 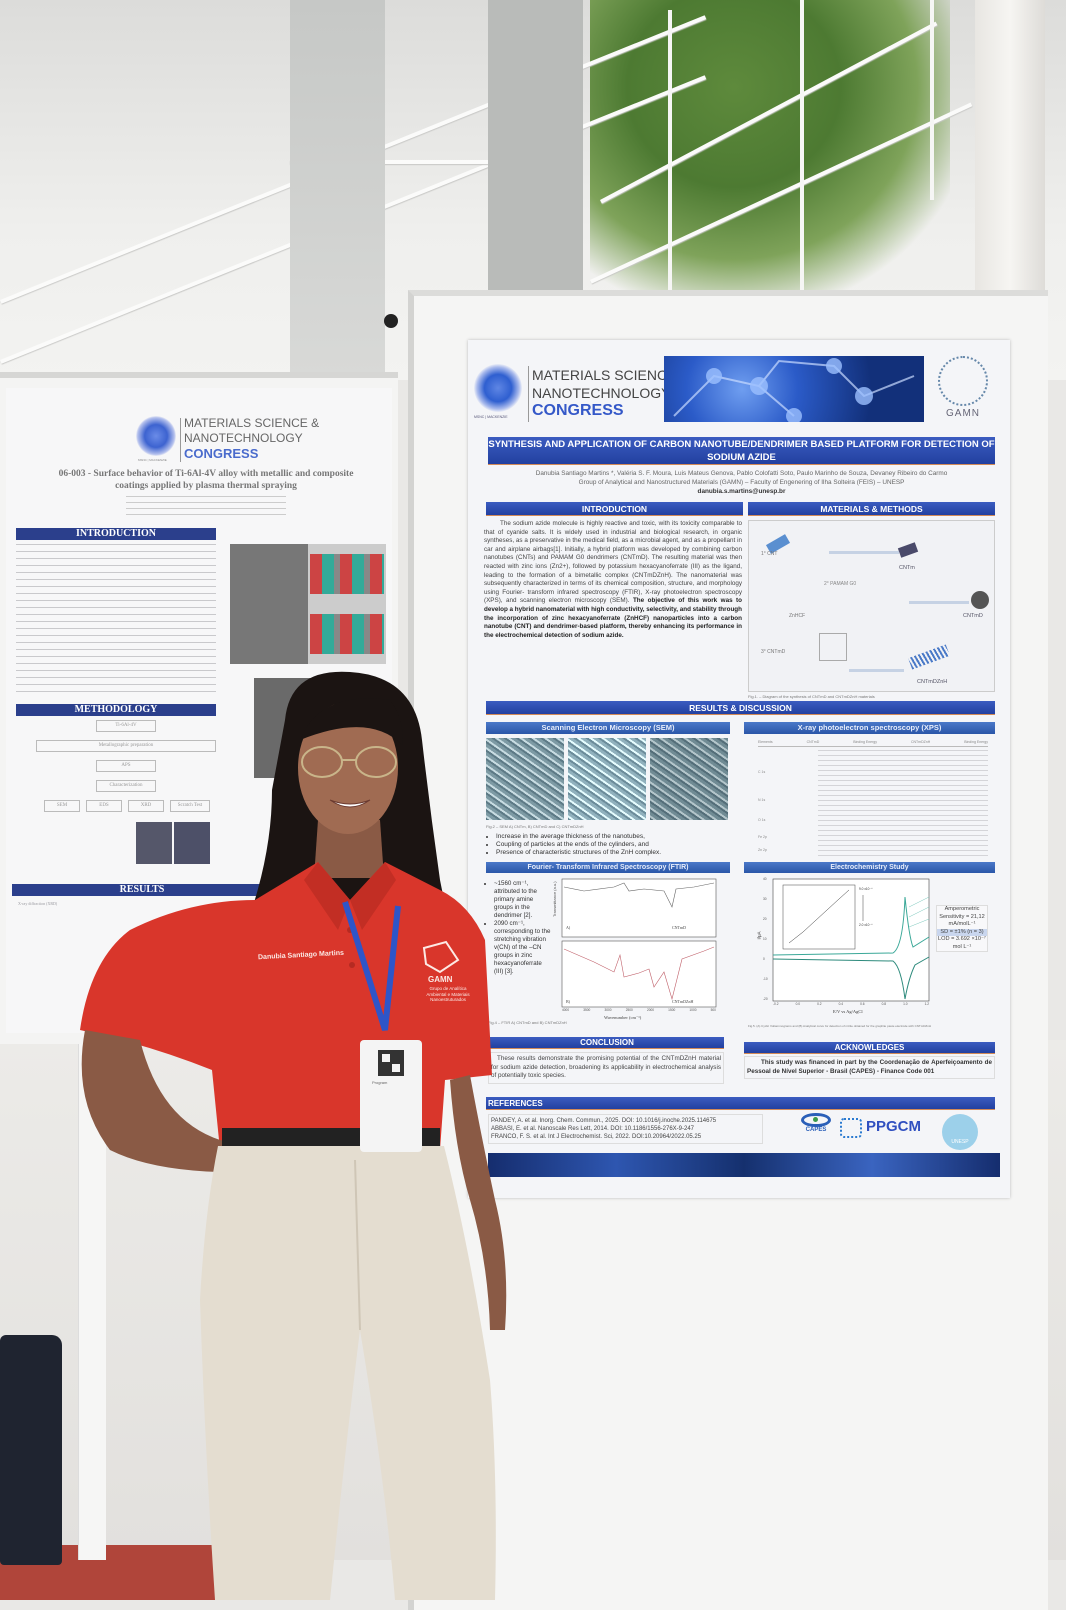 What do you see at coordinates (614, 509) in the screenshot?
I see `introduction-heading: INTRODUCTION` at bounding box center [614, 509].